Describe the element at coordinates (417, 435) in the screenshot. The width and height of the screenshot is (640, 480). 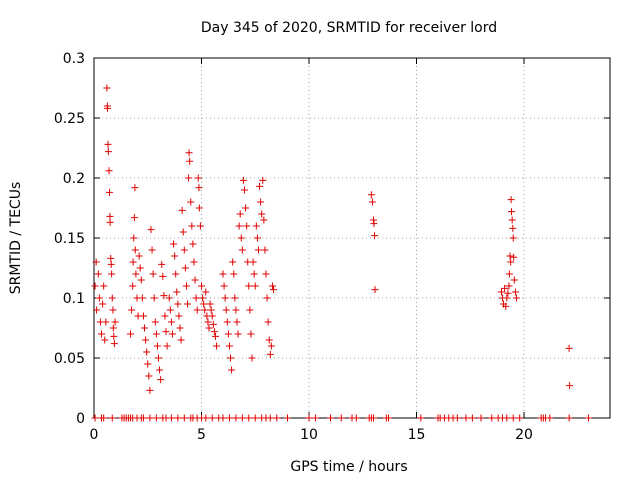
I see `x-tick-label: 15` at that location.